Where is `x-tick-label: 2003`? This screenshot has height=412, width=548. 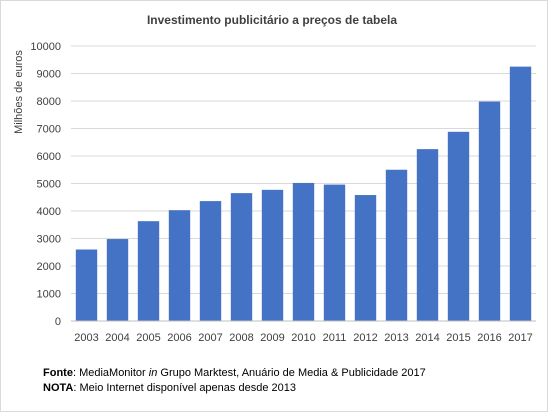
x-tick-label: 2003 is located at coordinates (86, 338).